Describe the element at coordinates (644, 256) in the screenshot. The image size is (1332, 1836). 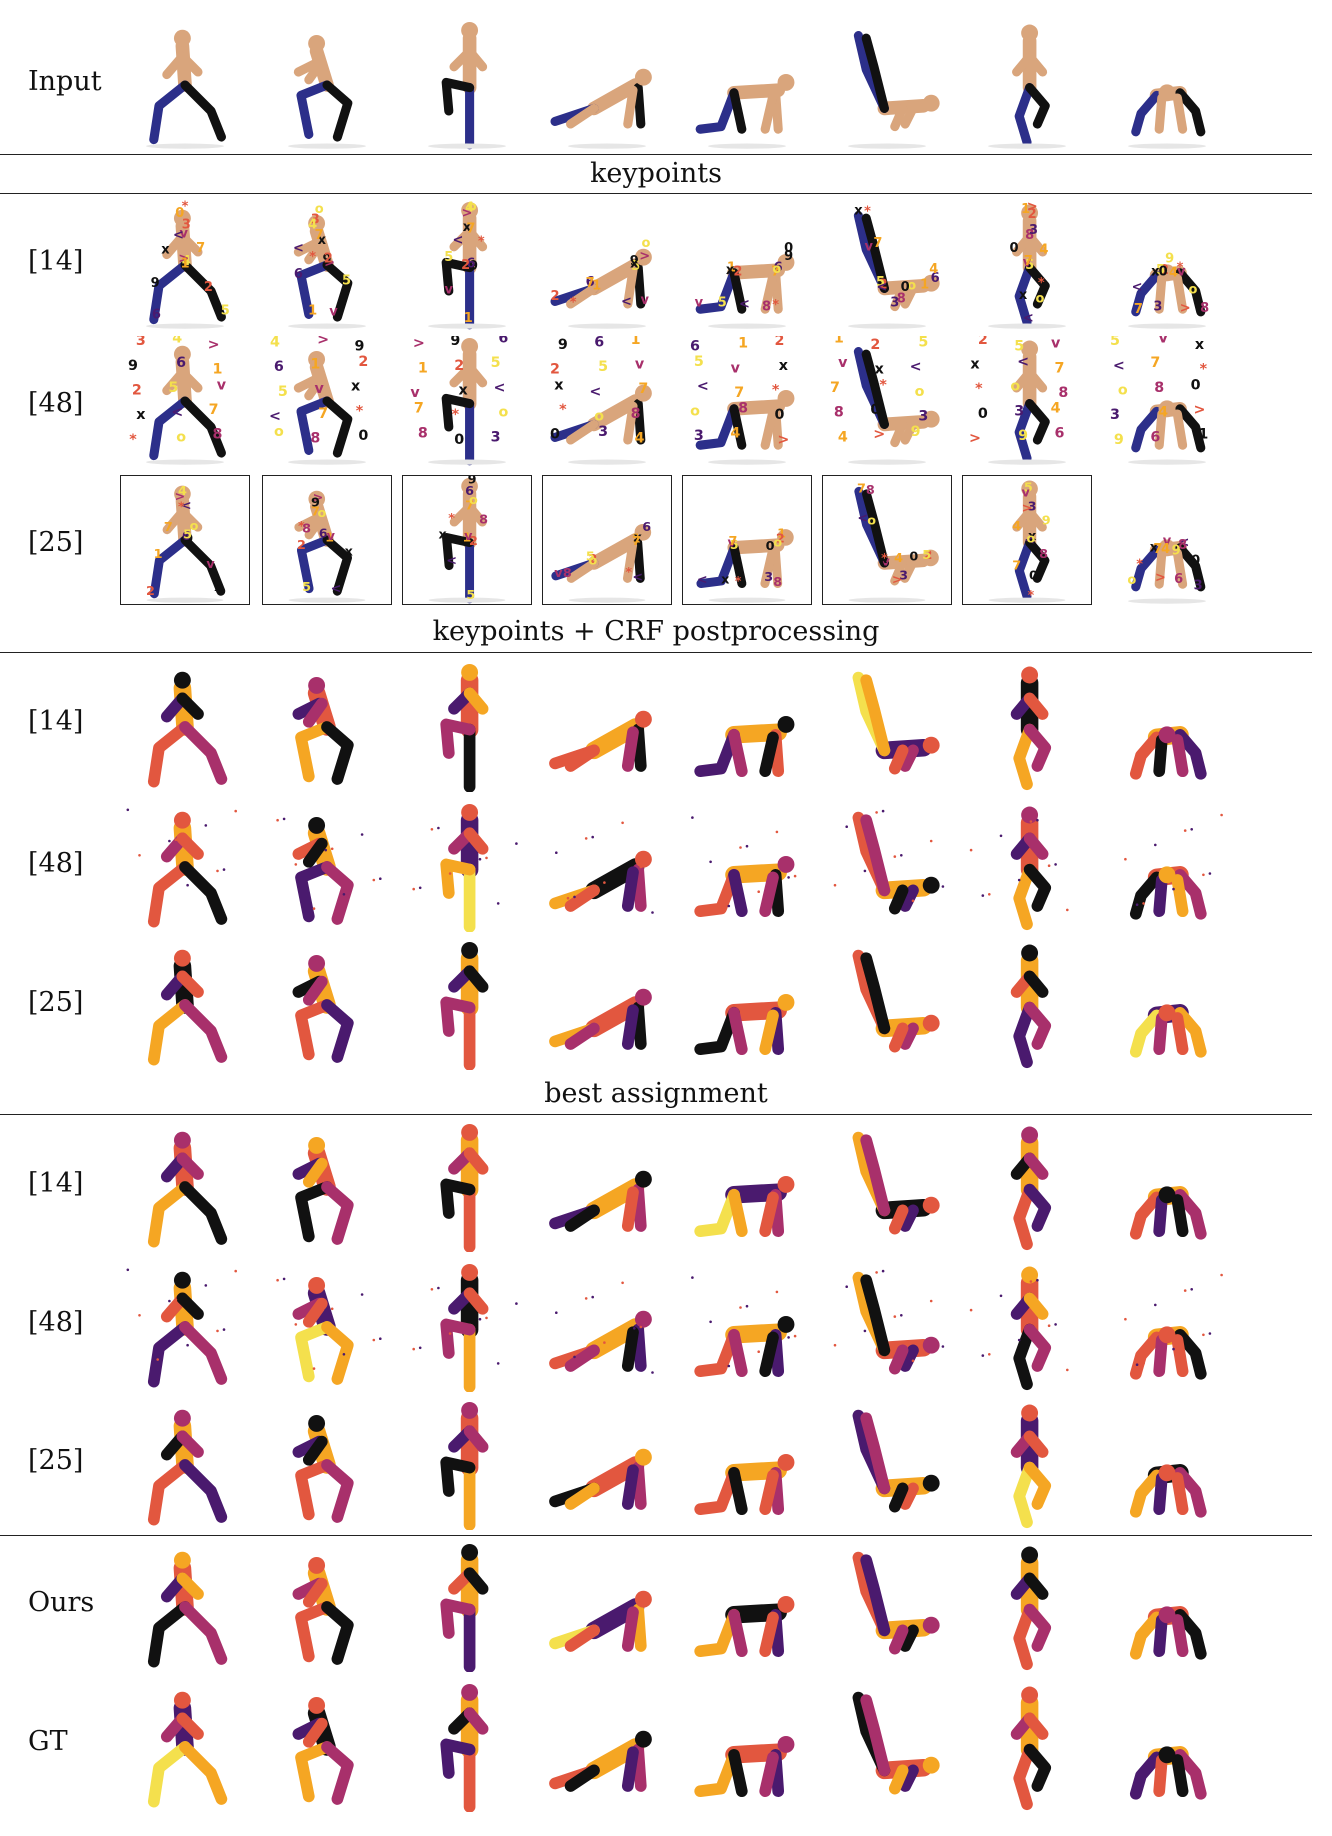
I see `keypoint-label: >` at that location.